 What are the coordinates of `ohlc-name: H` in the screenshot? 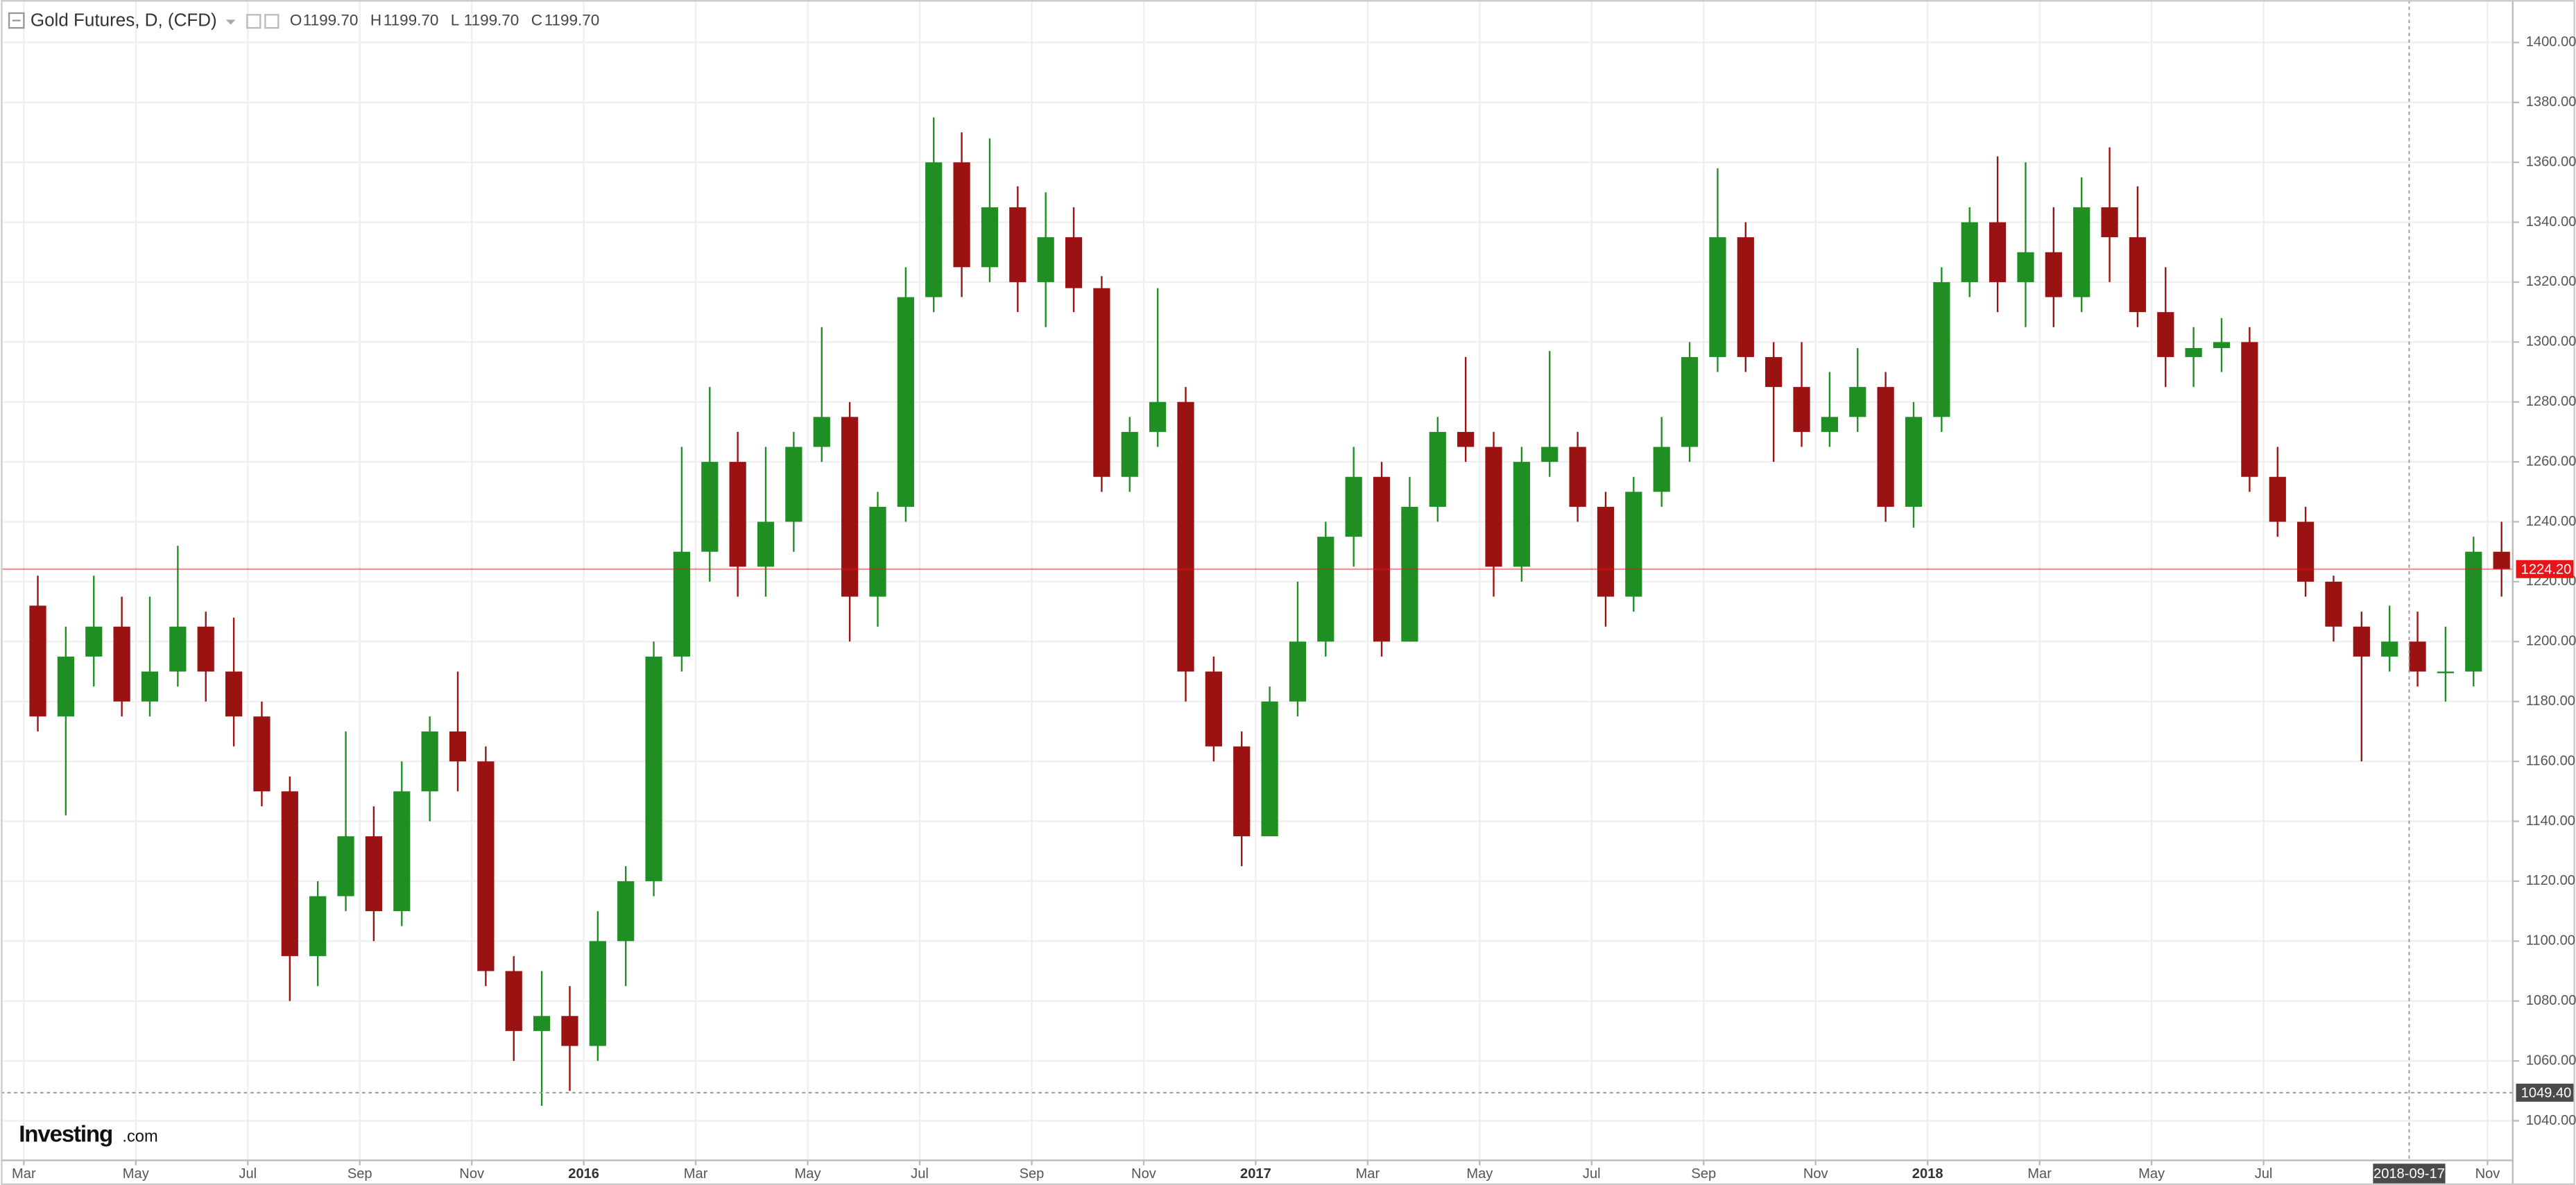 It's located at (375, 20).